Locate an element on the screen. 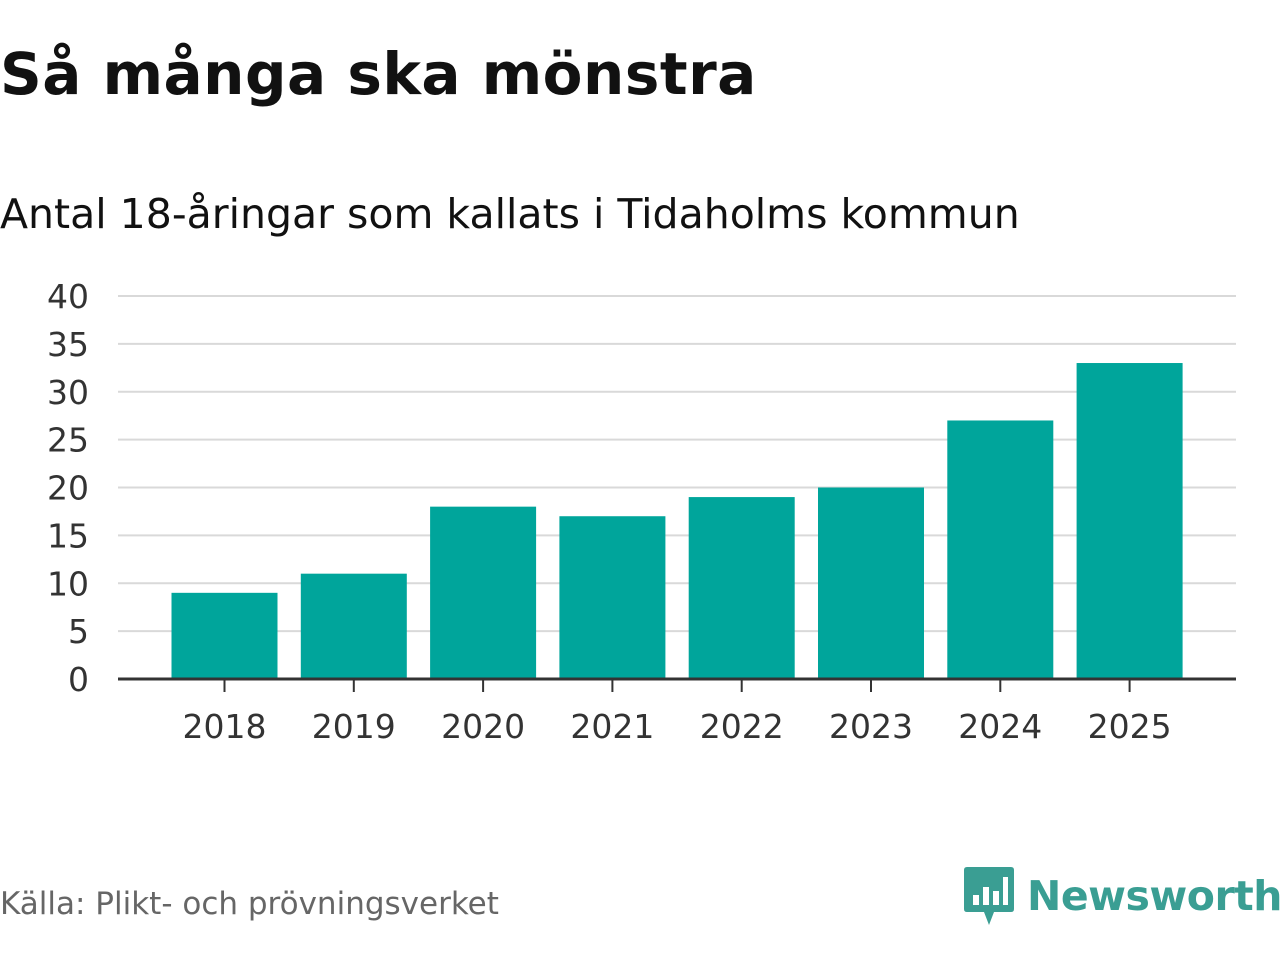 This screenshot has height=960, width=1280. bar-2025 is located at coordinates (1129, 521).